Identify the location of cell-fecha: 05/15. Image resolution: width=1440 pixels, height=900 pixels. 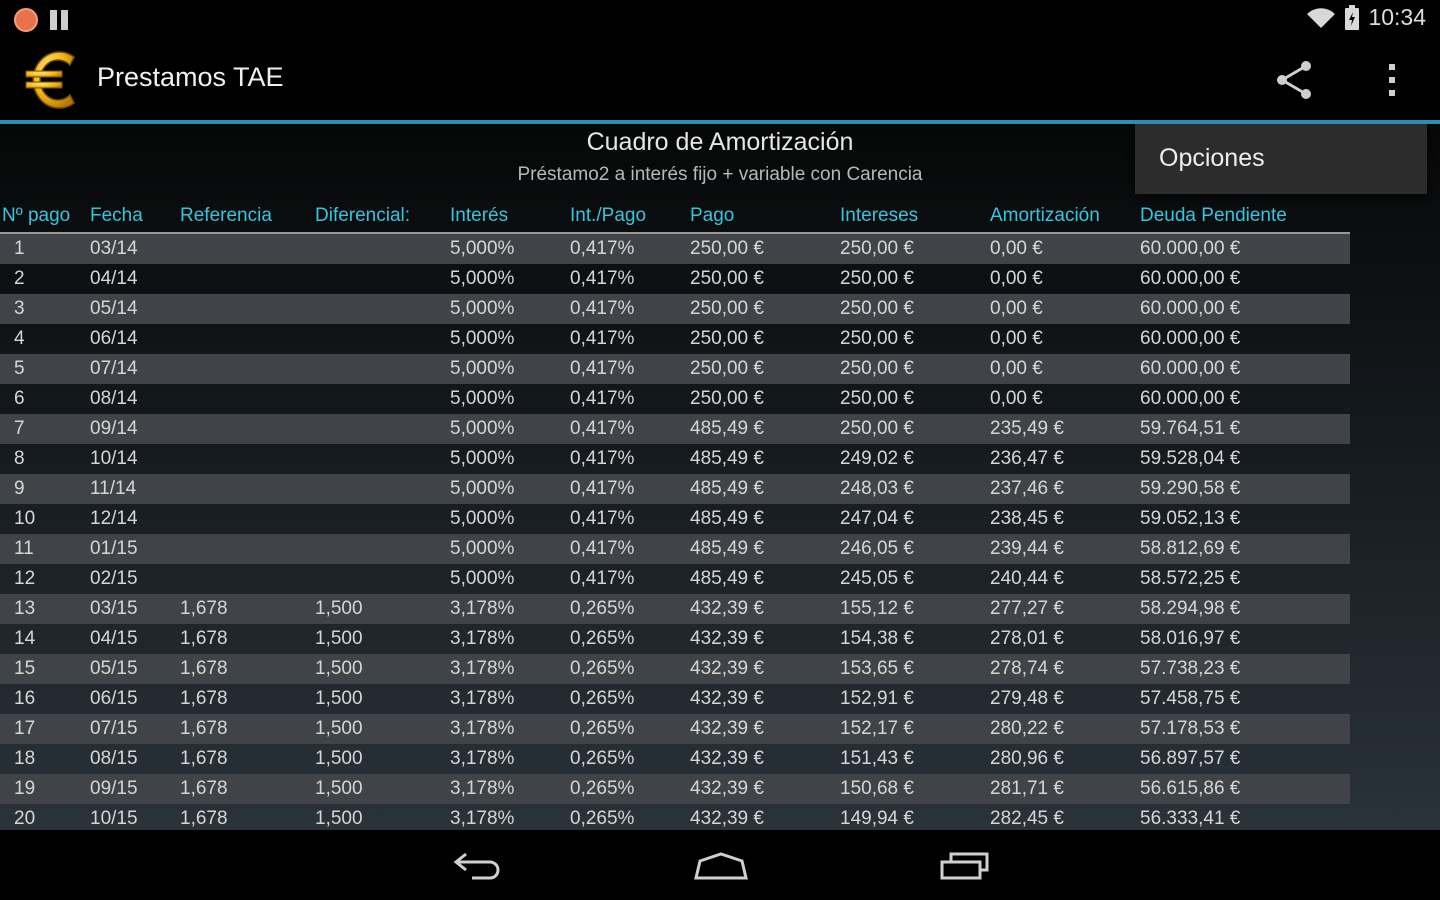
(114, 668).